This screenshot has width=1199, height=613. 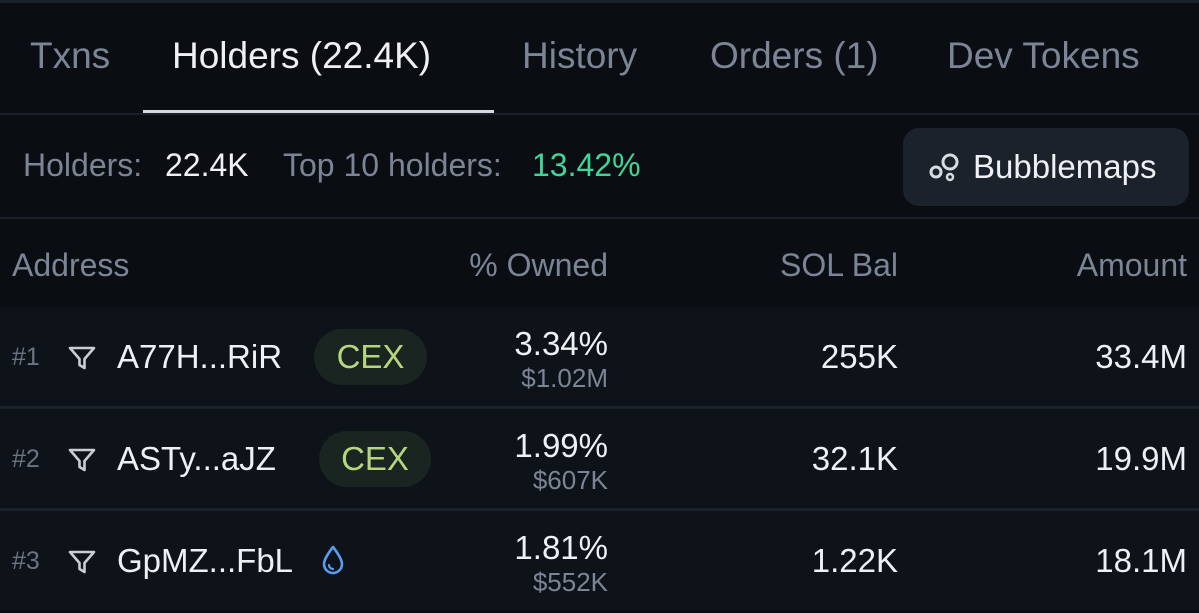 What do you see at coordinates (561, 547) in the screenshot?
I see `owned-percent: 1.81%` at bounding box center [561, 547].